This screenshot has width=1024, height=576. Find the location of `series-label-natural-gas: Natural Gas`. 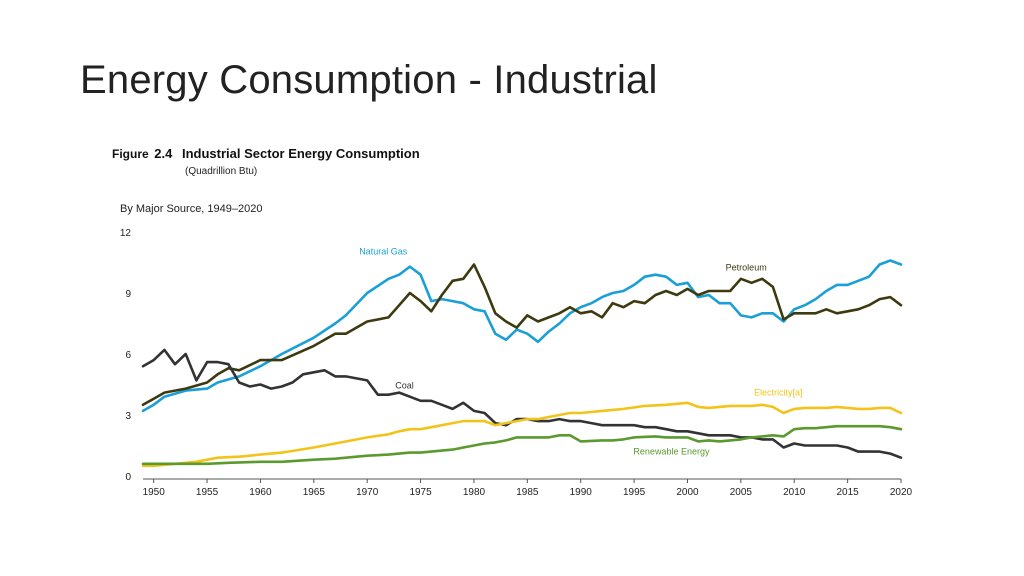

series-label-natural-gas: Natural Gas is located at coordinates (383, 251).